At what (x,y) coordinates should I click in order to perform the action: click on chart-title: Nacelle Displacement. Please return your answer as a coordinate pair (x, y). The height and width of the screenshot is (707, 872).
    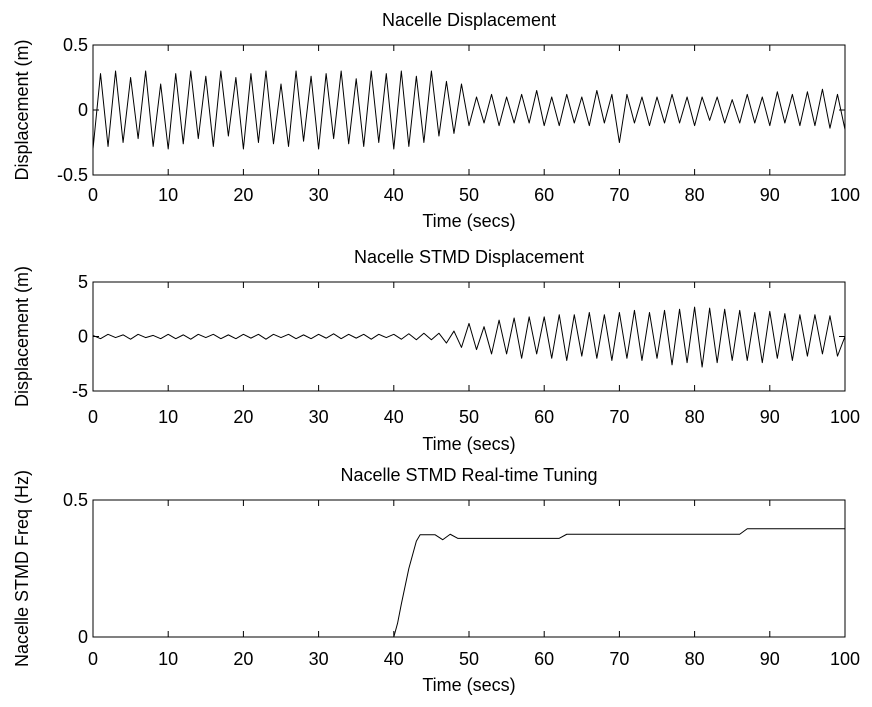
    Looking at the image, I should click on (469, 20).